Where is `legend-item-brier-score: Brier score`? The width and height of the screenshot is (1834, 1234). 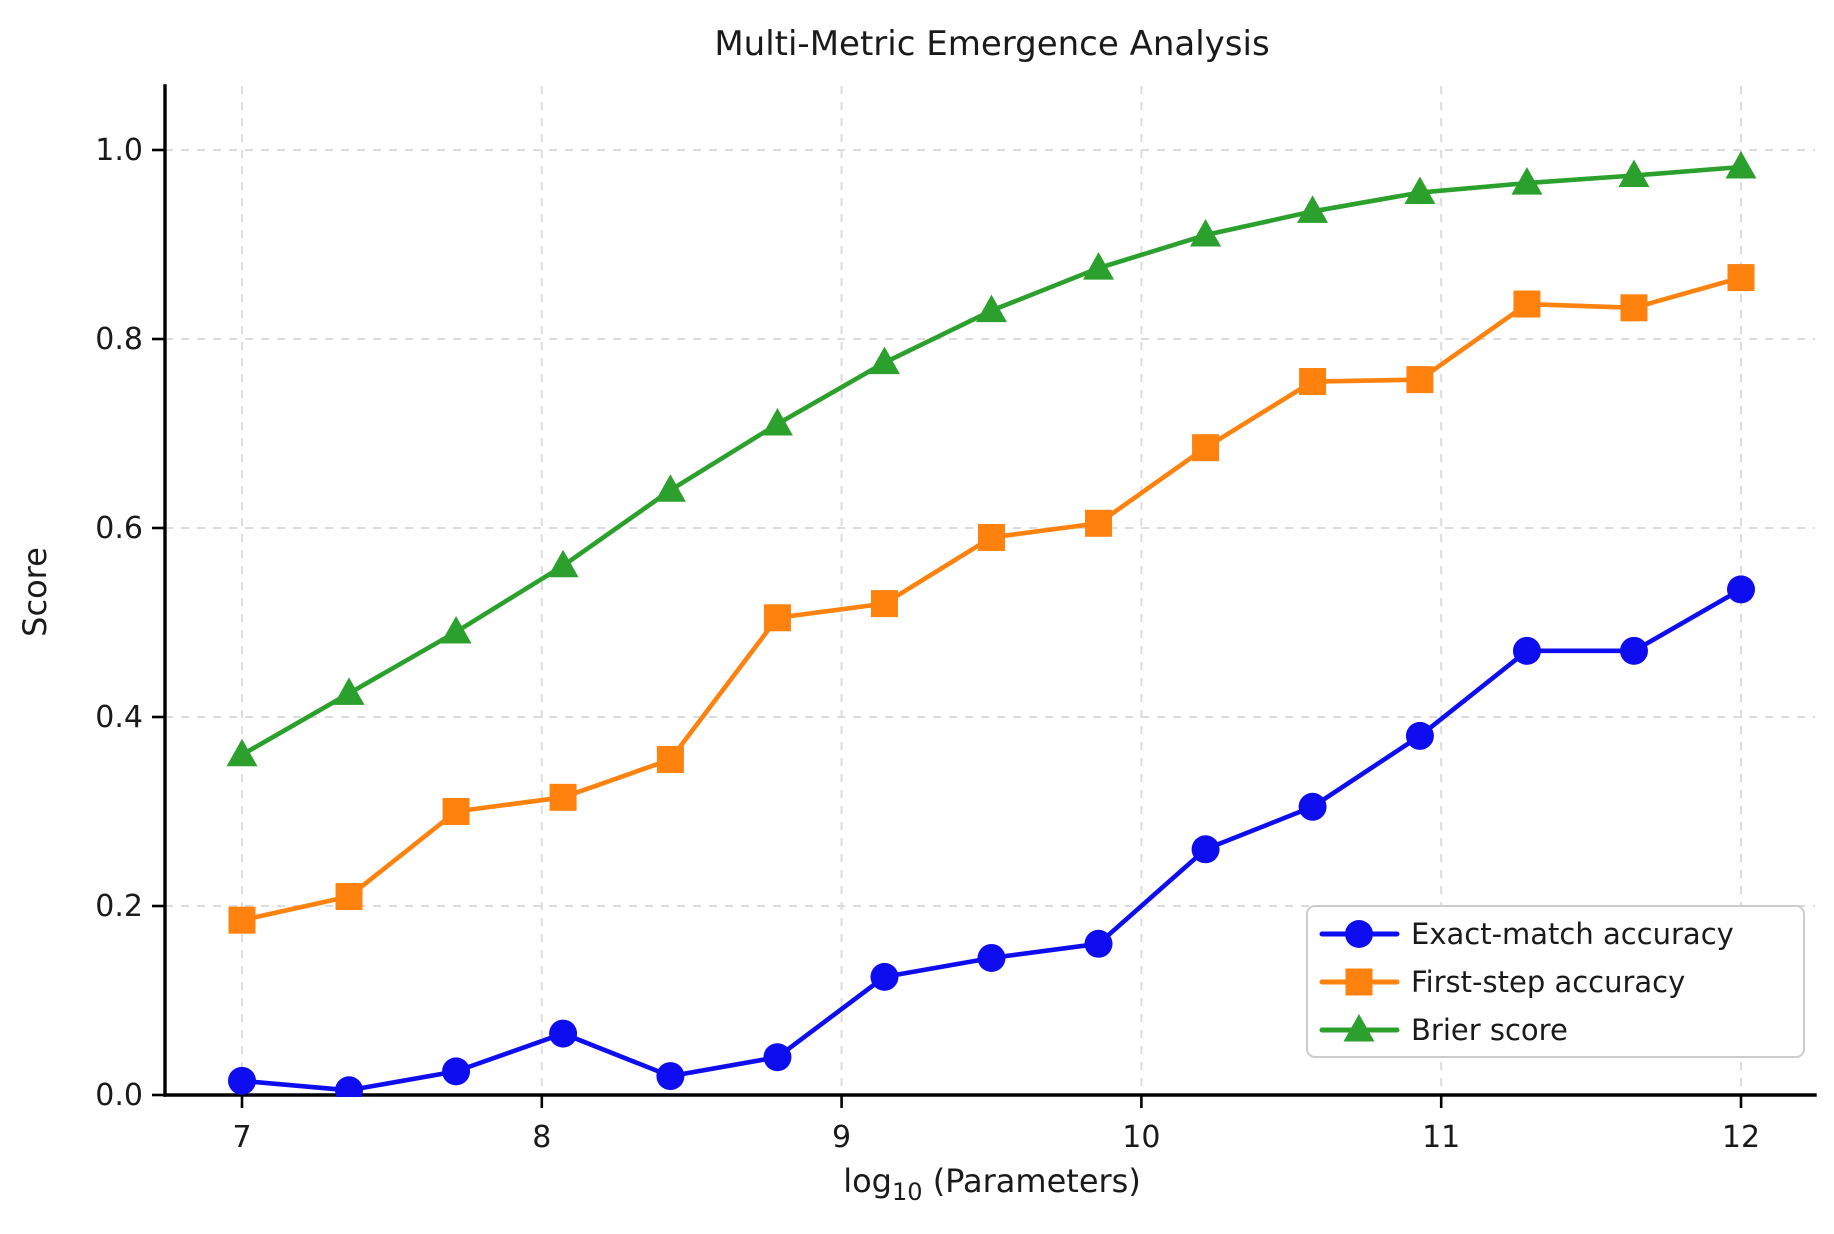 legend-item-brier-score: Brier score is located at coordinates (1443, 1030).